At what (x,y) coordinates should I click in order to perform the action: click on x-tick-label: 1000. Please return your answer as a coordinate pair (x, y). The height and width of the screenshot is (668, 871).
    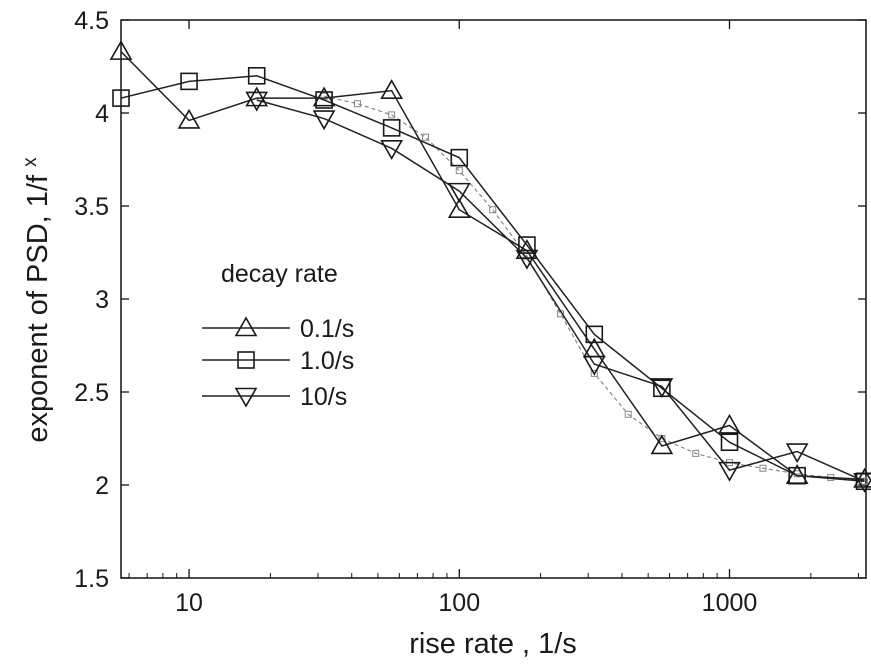
    Looking at the image, I should click on (730, 603).